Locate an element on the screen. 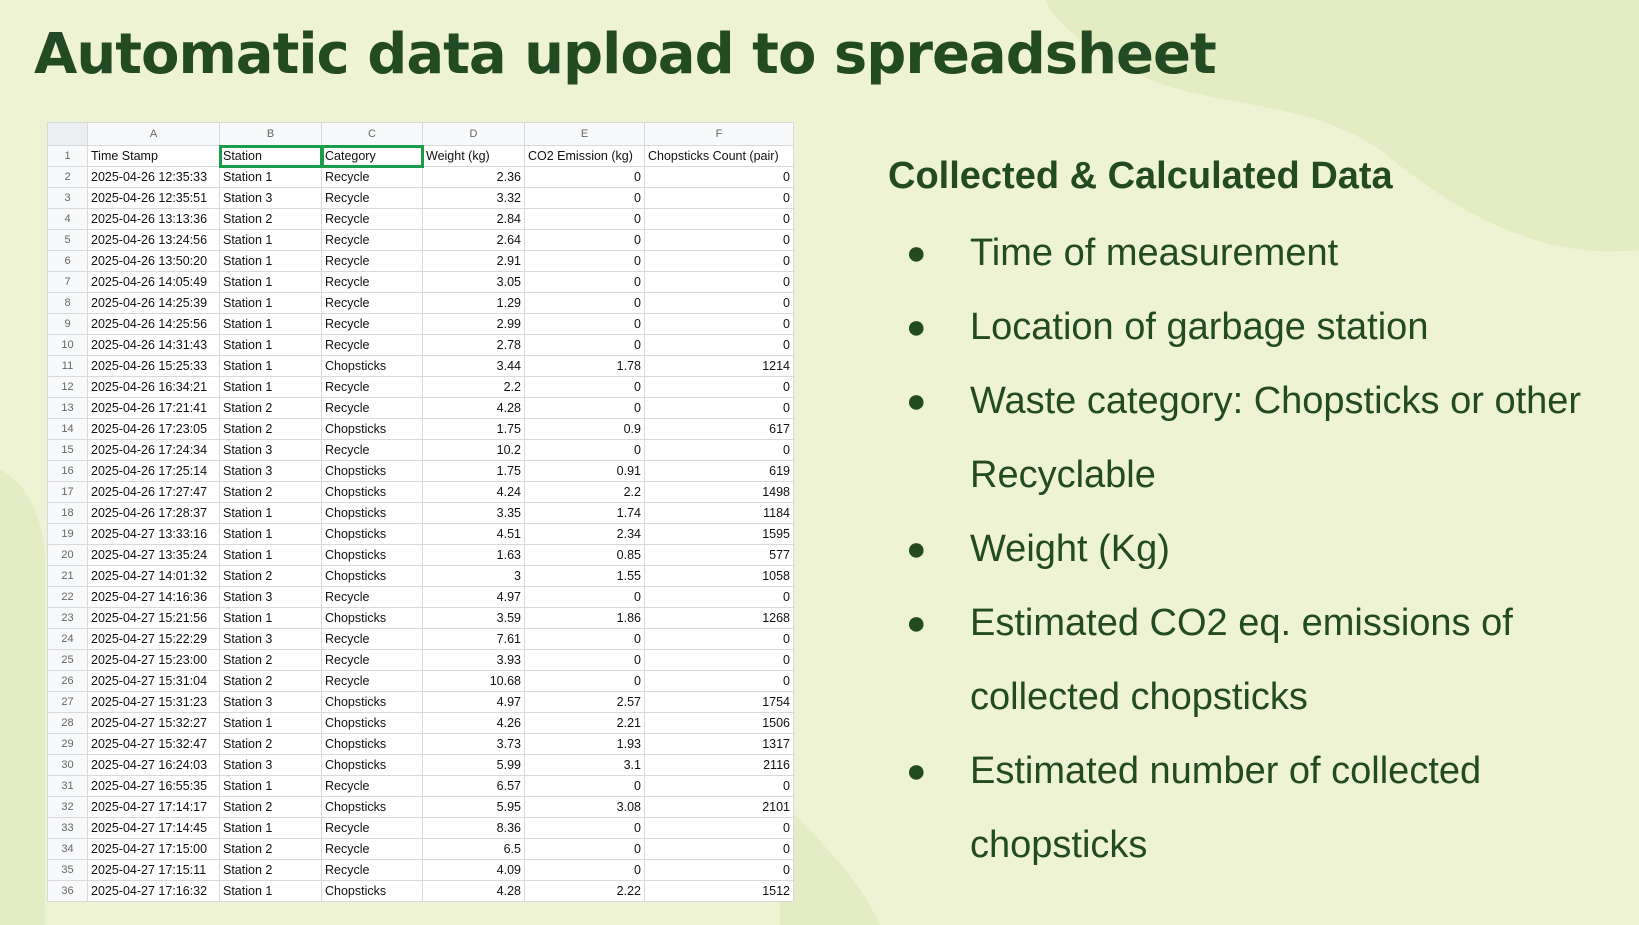 Image resolution: width=1639 pixels, height=925 pixels. row-number: 27 is located at coordinates (67, 702).